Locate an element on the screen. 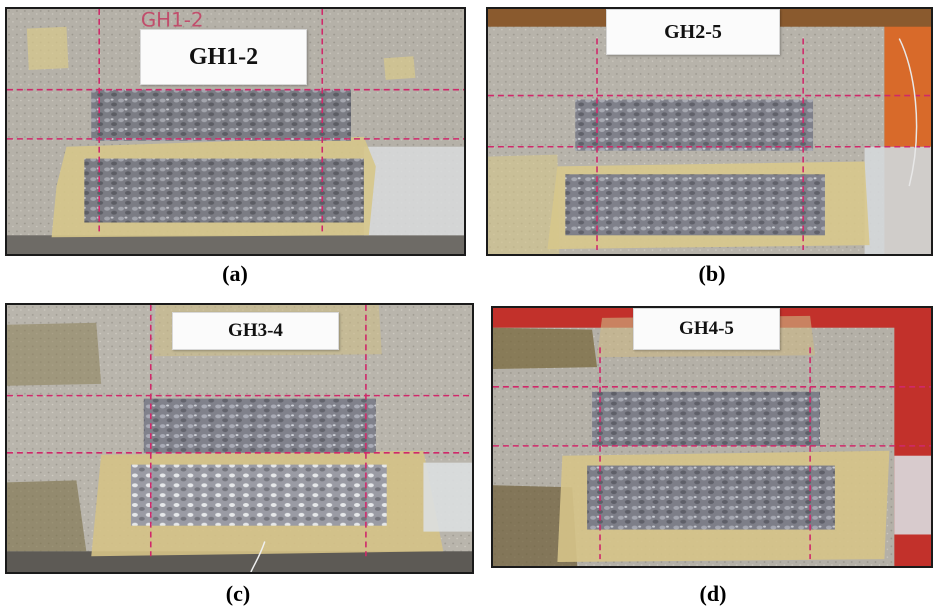 This screenshot has width=937, height=609. caption-c: (c) is located at coordinates (238, 593).